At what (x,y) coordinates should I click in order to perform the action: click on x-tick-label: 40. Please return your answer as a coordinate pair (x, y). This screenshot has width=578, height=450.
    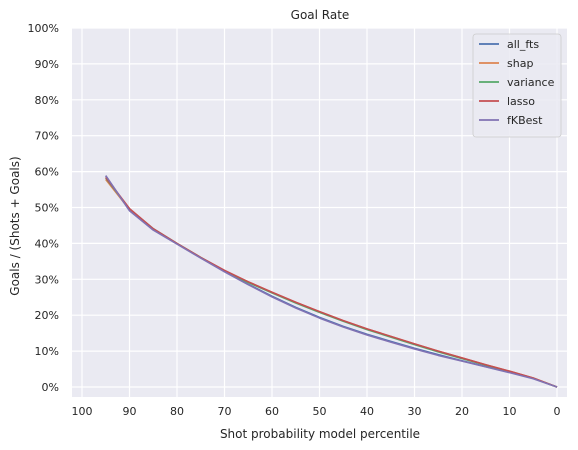
    Looking at the image, I should click on (367, 411).